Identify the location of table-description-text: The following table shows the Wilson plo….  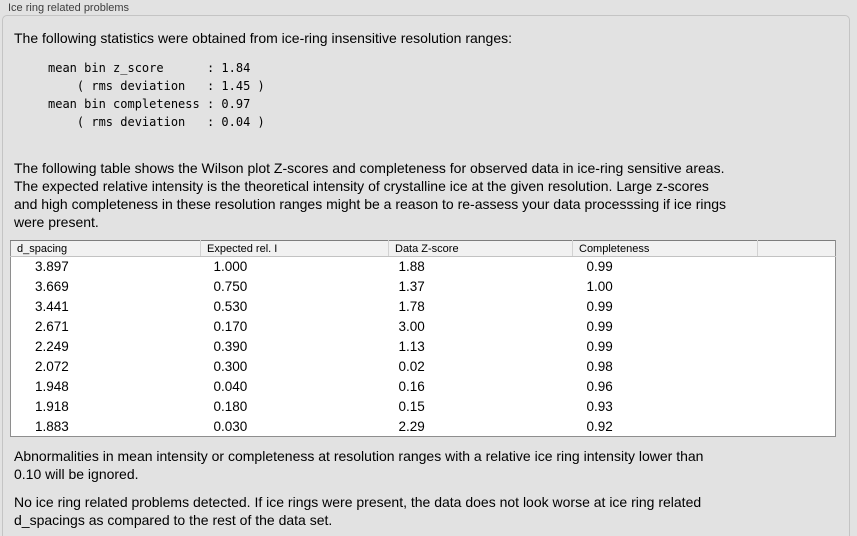
(370, 195).